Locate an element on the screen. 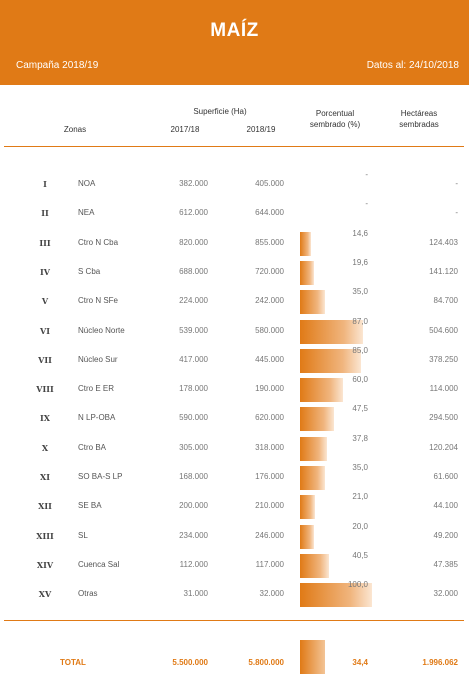  header-divider is located at coordinates (234, 146).